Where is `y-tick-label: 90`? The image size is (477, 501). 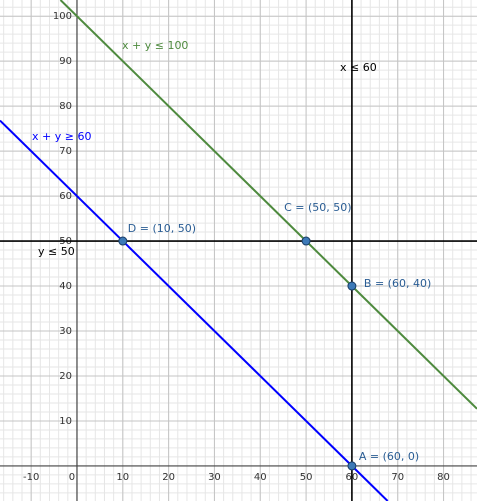
y-tick-label: 90 is located at coordinates (65, 61).